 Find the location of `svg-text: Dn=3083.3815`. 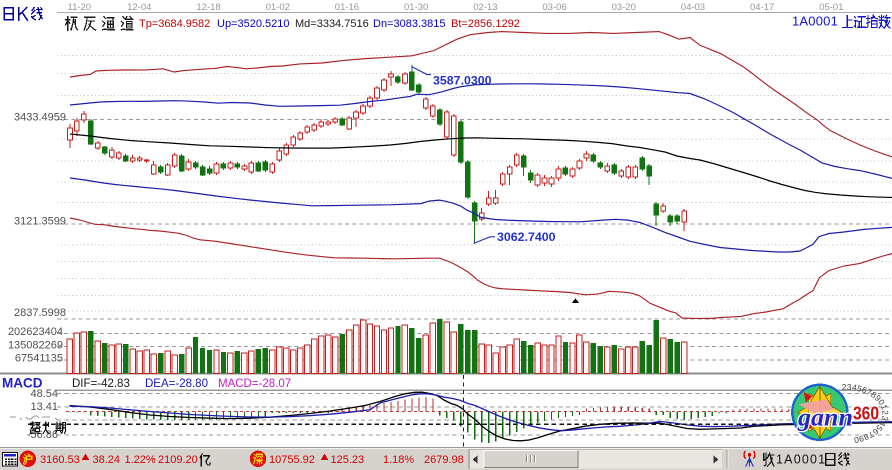

svg-text: Dn=3083.3815 is located at coordinates (409, 24).